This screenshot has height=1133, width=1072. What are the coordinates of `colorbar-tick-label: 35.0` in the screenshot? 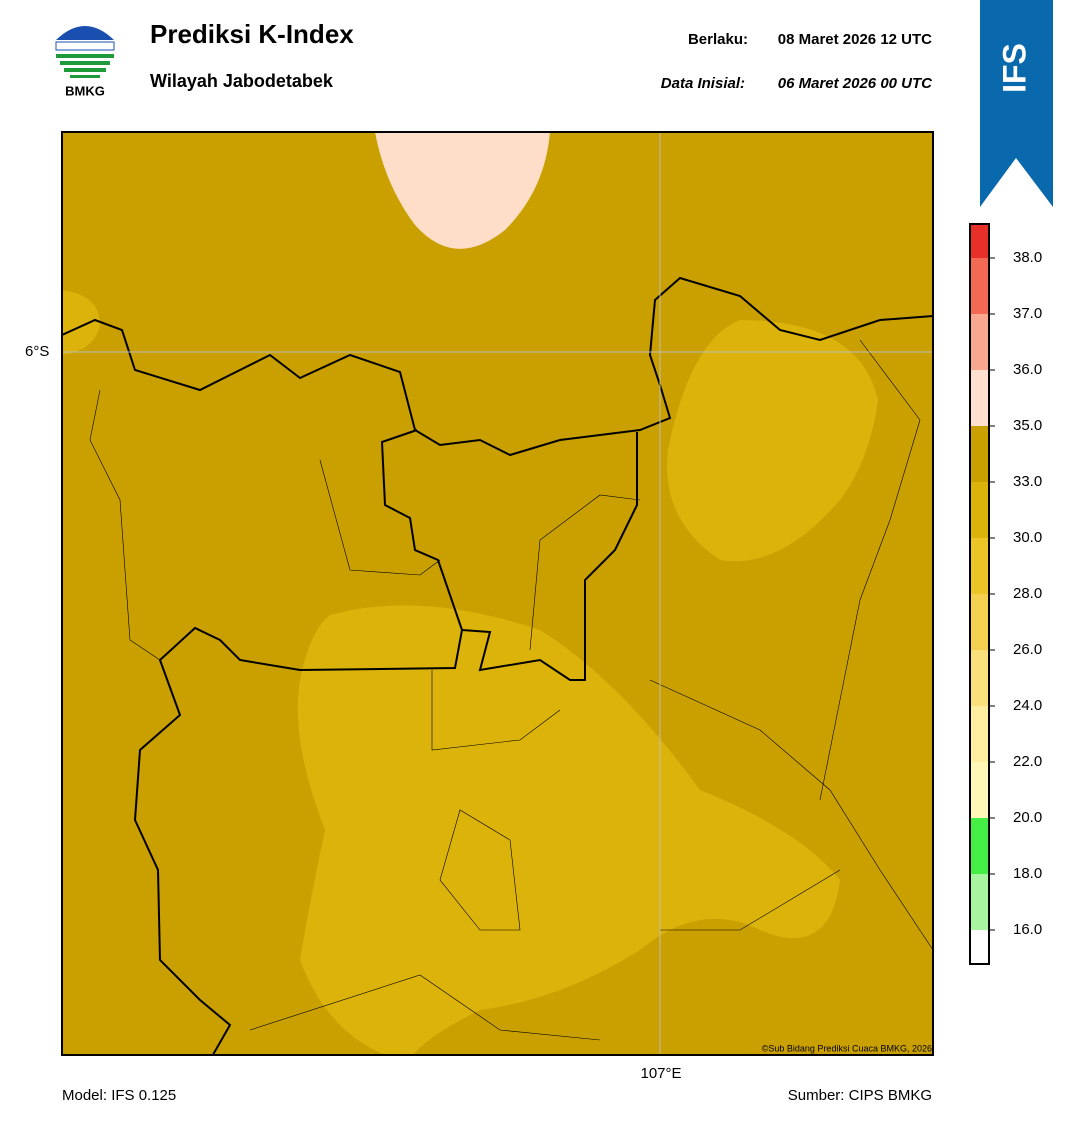 It's located at (1027, 425).